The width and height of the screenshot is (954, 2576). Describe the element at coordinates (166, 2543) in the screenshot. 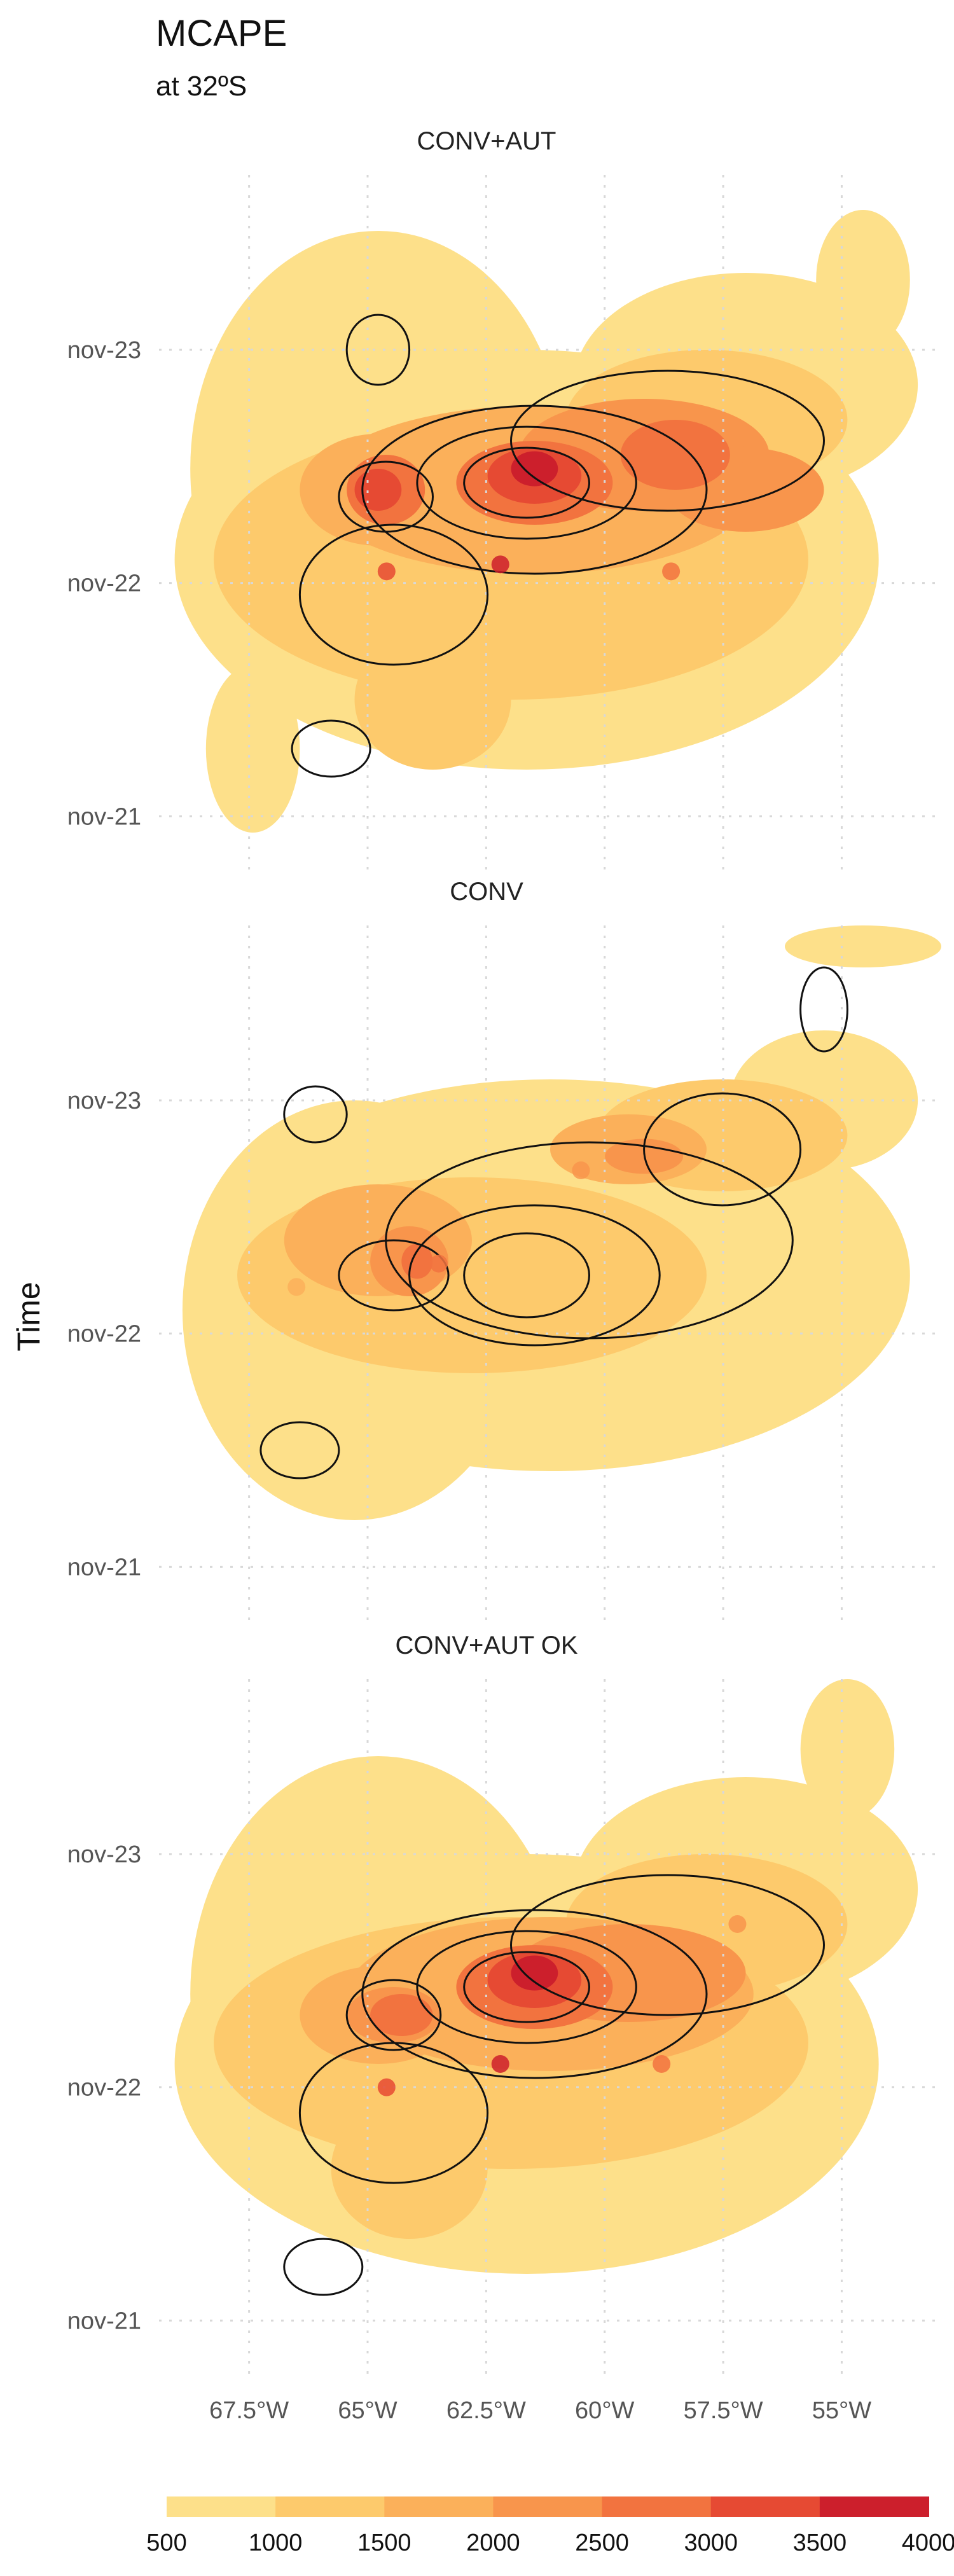

I see `colorbar-label: 500` at that location.